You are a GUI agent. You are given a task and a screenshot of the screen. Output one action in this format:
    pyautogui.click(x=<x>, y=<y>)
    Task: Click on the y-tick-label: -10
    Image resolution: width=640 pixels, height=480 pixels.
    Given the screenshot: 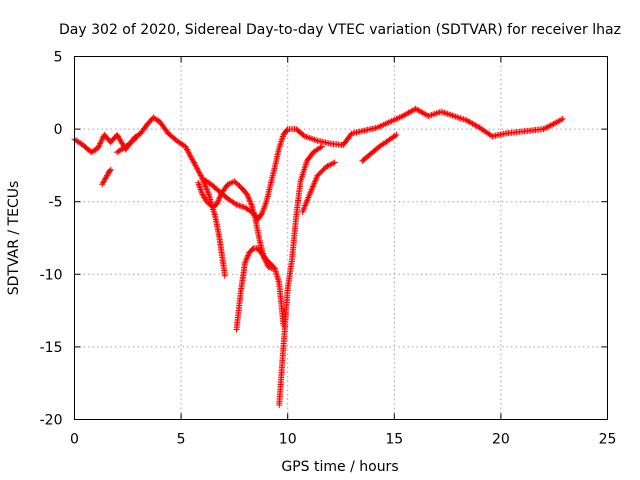 What is the action you would take?
    pyautogui.click(x=51, y=275)
    